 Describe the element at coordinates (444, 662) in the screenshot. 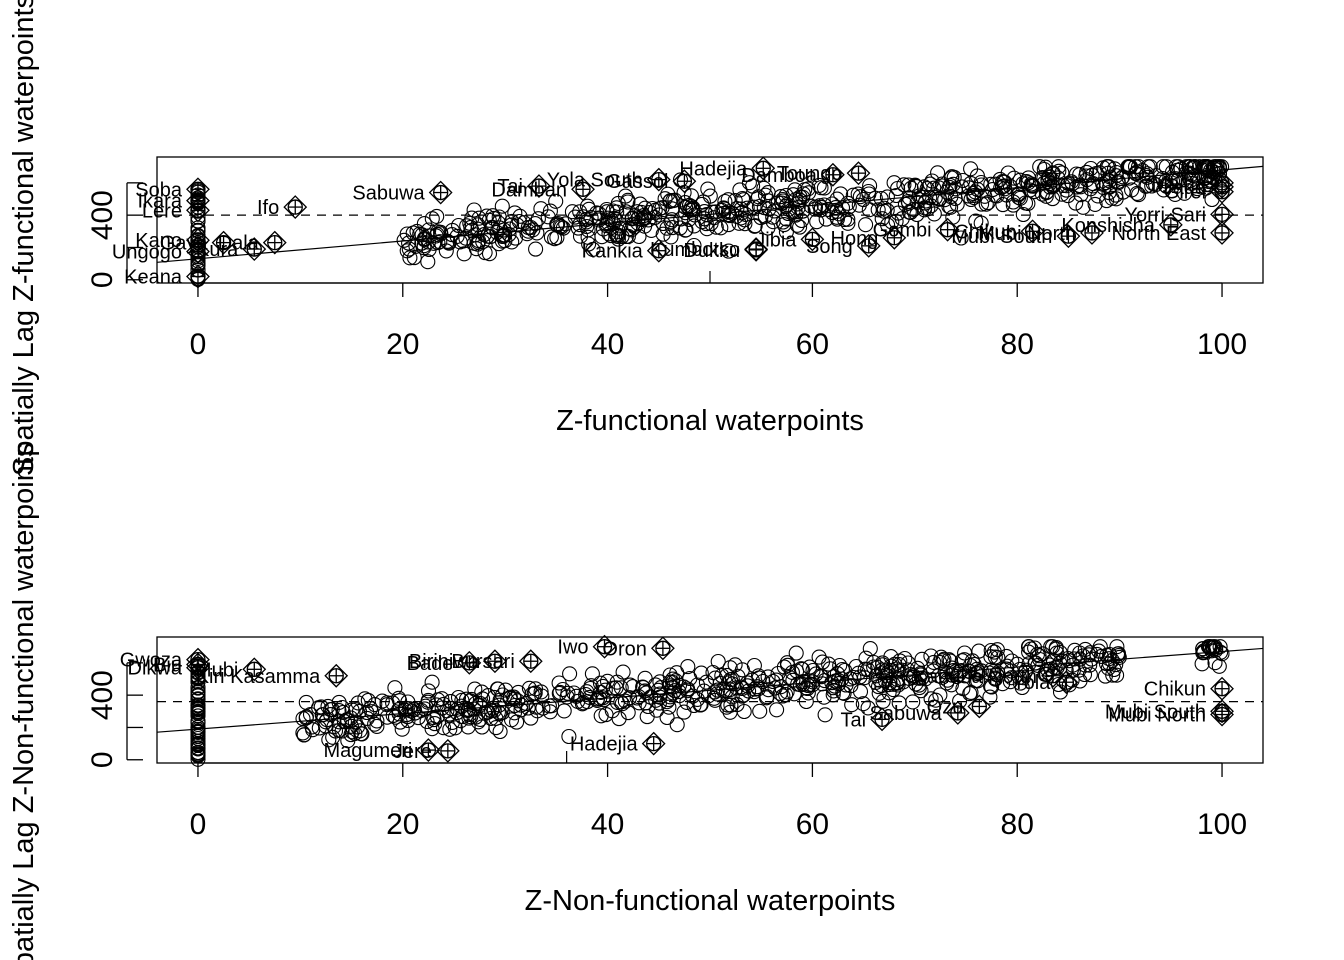

I see `influential-point: Bade` at that location.